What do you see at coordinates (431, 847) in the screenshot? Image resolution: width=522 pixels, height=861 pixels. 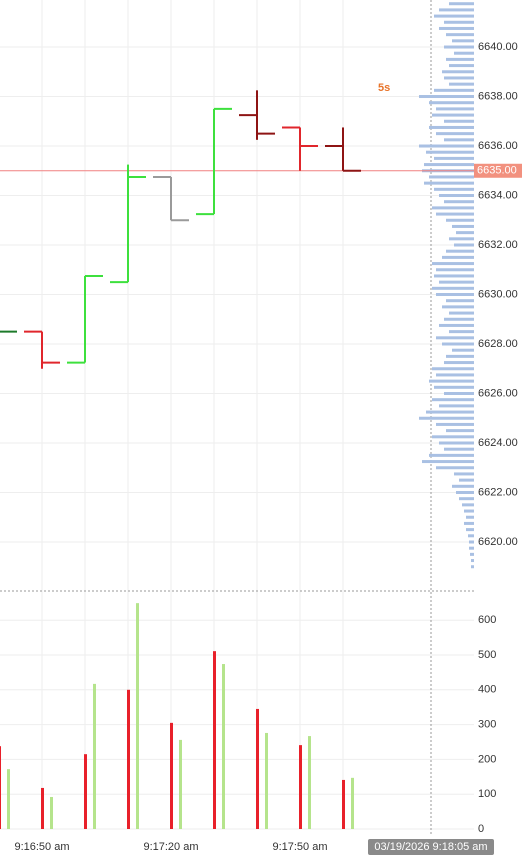 I see `crosshair-box` at bounding box center [431, 847].